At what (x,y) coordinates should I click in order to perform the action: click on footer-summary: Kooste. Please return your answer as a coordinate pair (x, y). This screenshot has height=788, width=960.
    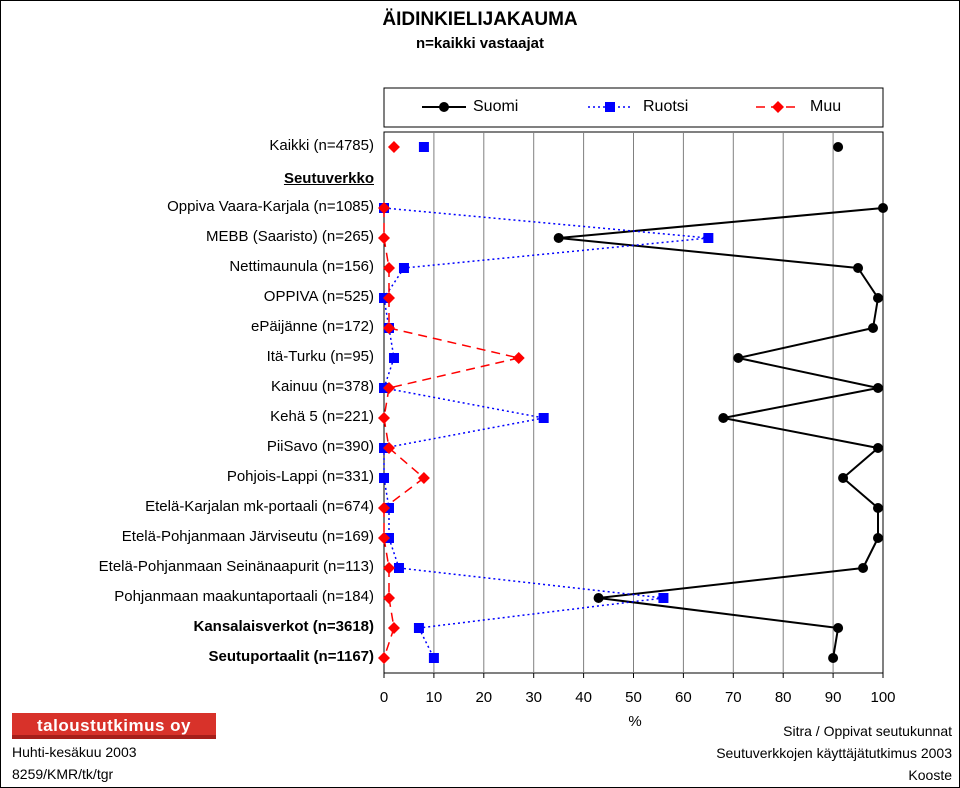
    Looking at the image, I should click on (930, 775).